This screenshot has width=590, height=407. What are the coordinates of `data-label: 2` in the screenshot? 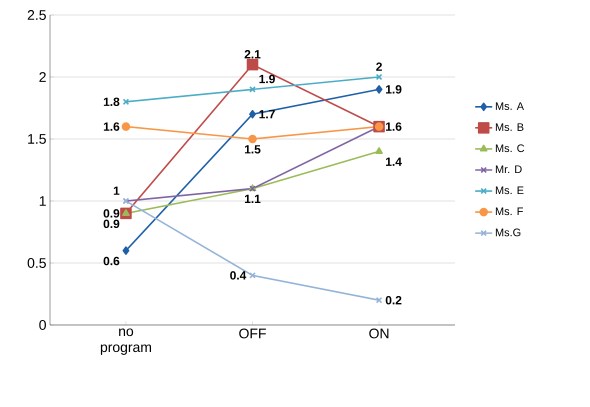 It's located at (379, 66).